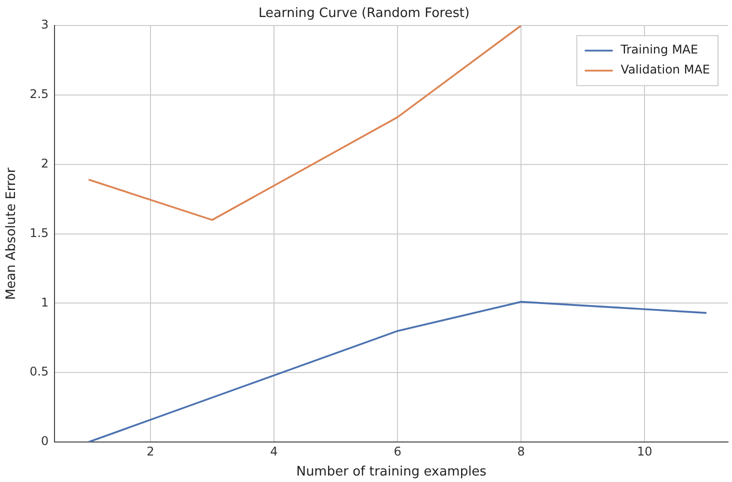 This screenshot has width=732, height=482. What do you see at coordinates (659, 49) in the screenshot?
I see `legend-label: Training MAE` at bounding box center [659, 49].